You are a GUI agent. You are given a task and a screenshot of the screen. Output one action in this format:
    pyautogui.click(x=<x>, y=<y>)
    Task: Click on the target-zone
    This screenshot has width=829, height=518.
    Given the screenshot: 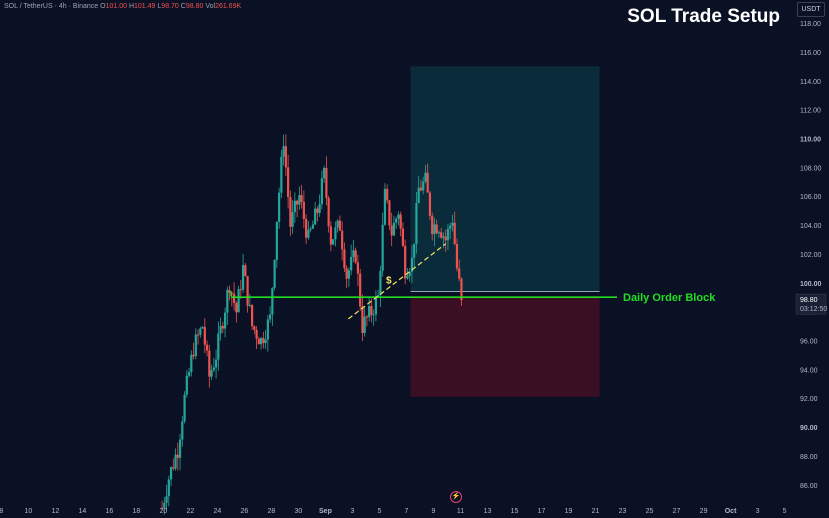 What is the action you would take?
    pyautogui.click(x=505, y=179)
    